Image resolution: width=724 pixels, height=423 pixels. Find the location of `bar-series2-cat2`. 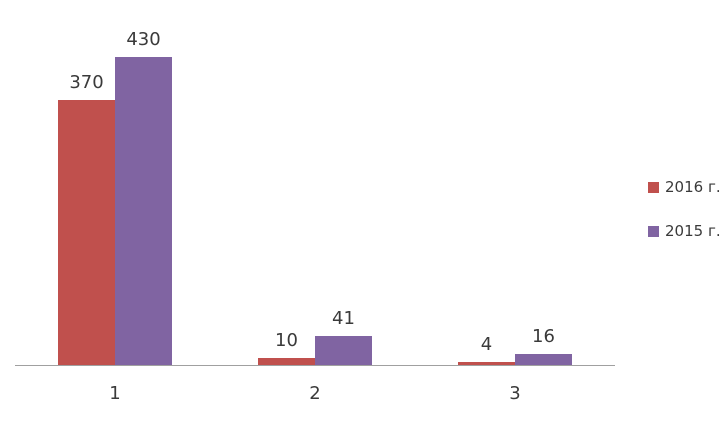

bar-series2-cat2 is located at coordinates (343, 350).